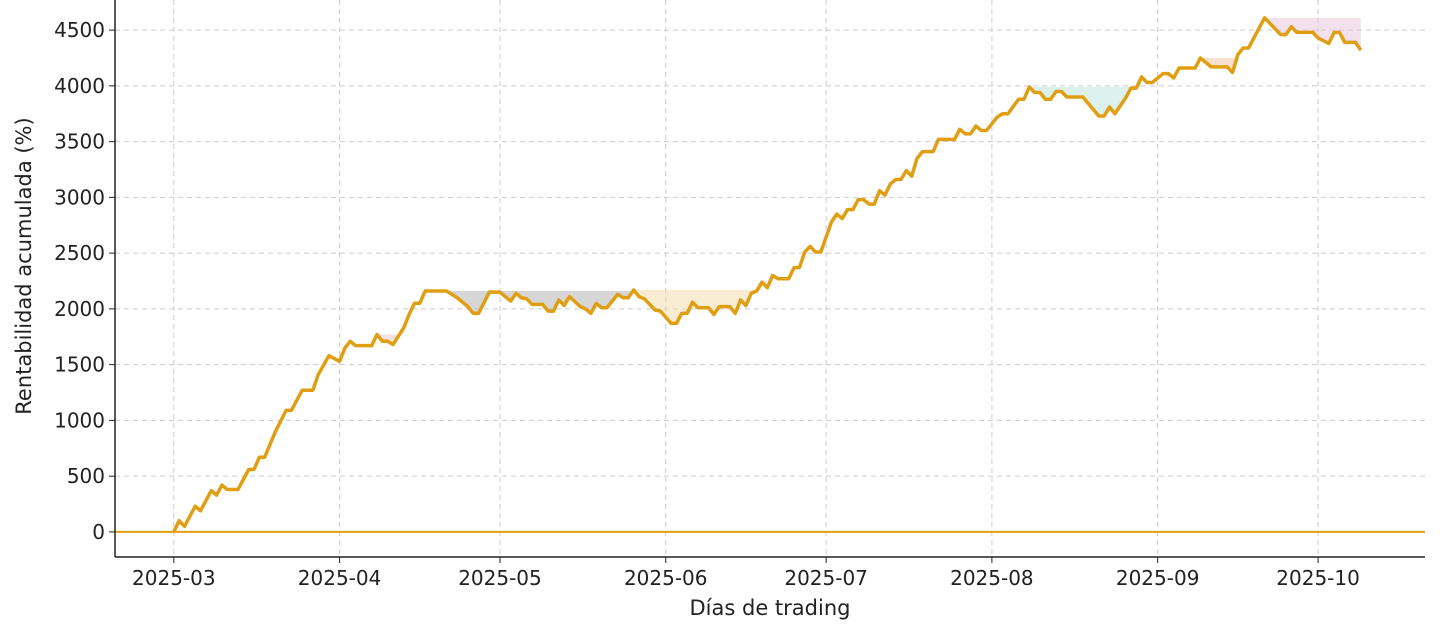 The width and height of the screenshot is (1440, 627). Describe the element at coordinates (79, 86) in the screenshot. I see `y-tick-label: 4000` at that location.